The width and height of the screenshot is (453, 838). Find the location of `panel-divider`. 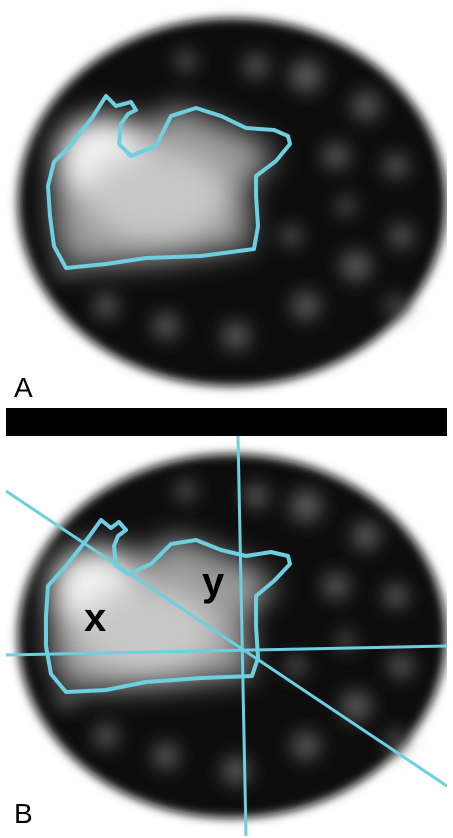

panel-divider is located at coordinates (226, 422).